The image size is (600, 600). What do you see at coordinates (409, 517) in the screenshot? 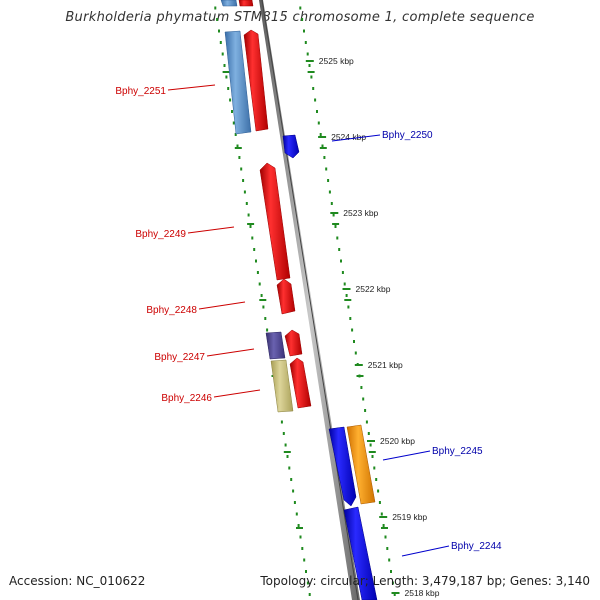
I see `kbp-label: 2519 kbp` at bounding box center [409, 517].